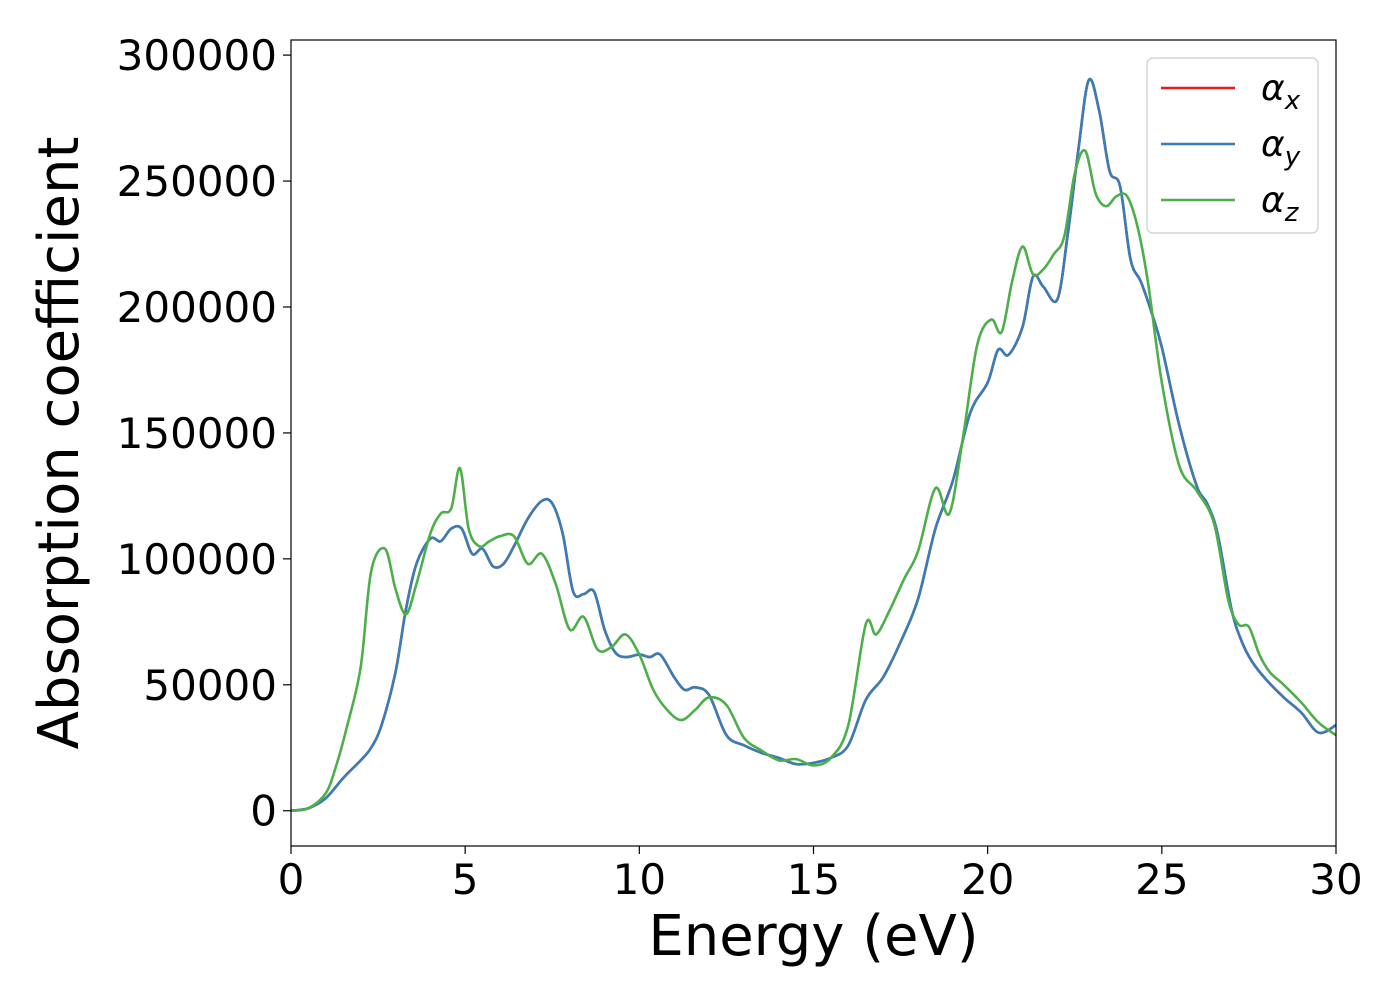 This screenshot has height=1000, width=1400. I want to click on x-tick-label: 10, so click(639, 879).